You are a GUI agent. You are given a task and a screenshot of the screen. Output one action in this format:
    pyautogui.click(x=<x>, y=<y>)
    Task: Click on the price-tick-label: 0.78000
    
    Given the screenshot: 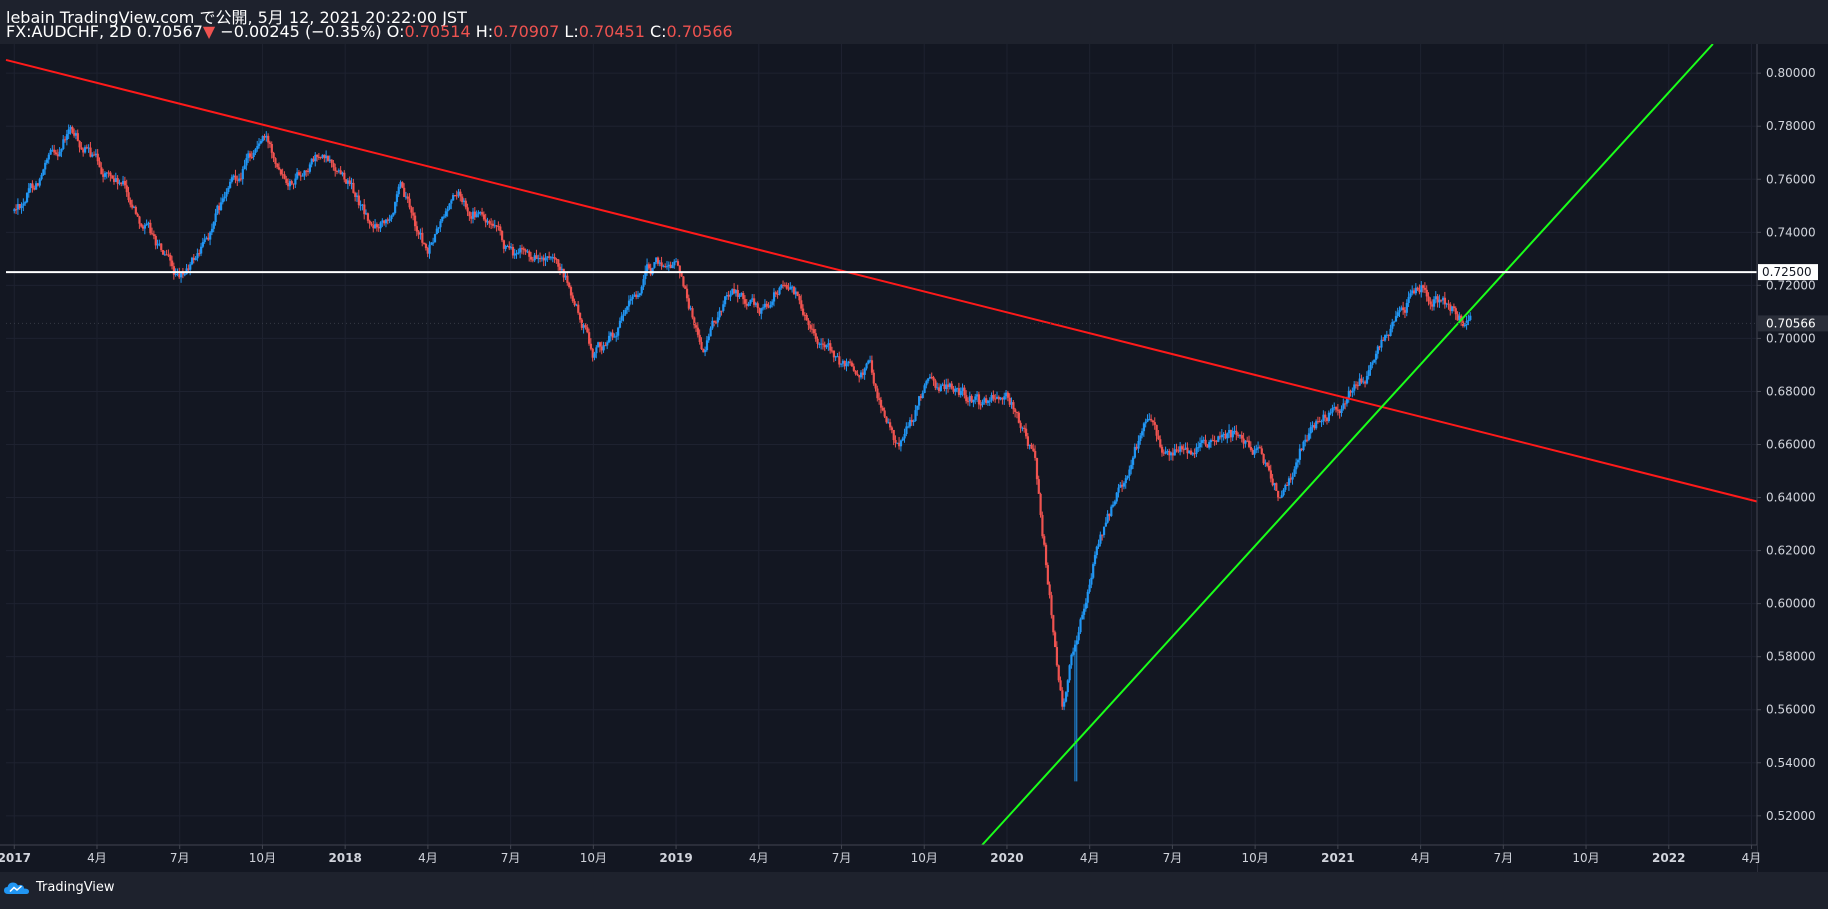 What is the action you would take?
    pyautogui.click(x=1791, y=126)
    